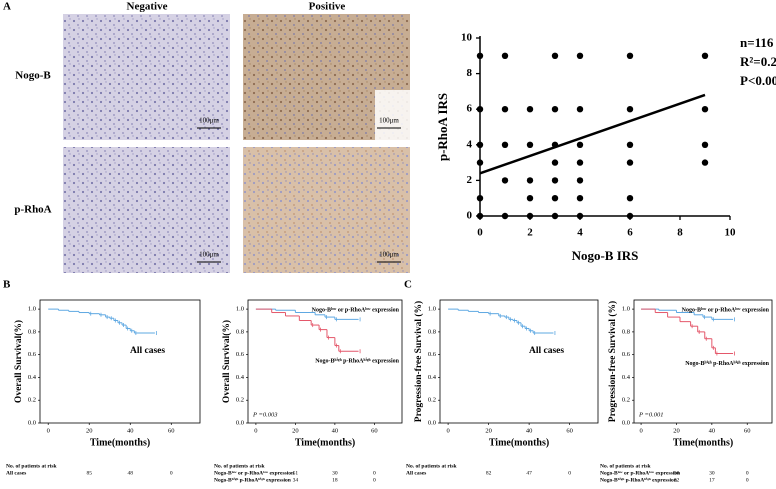 The image size is (776, 489). What do you see at coordinates (408, 285) in the screenshot?
I see `panel-label: C` at bounding box center [408, 285].